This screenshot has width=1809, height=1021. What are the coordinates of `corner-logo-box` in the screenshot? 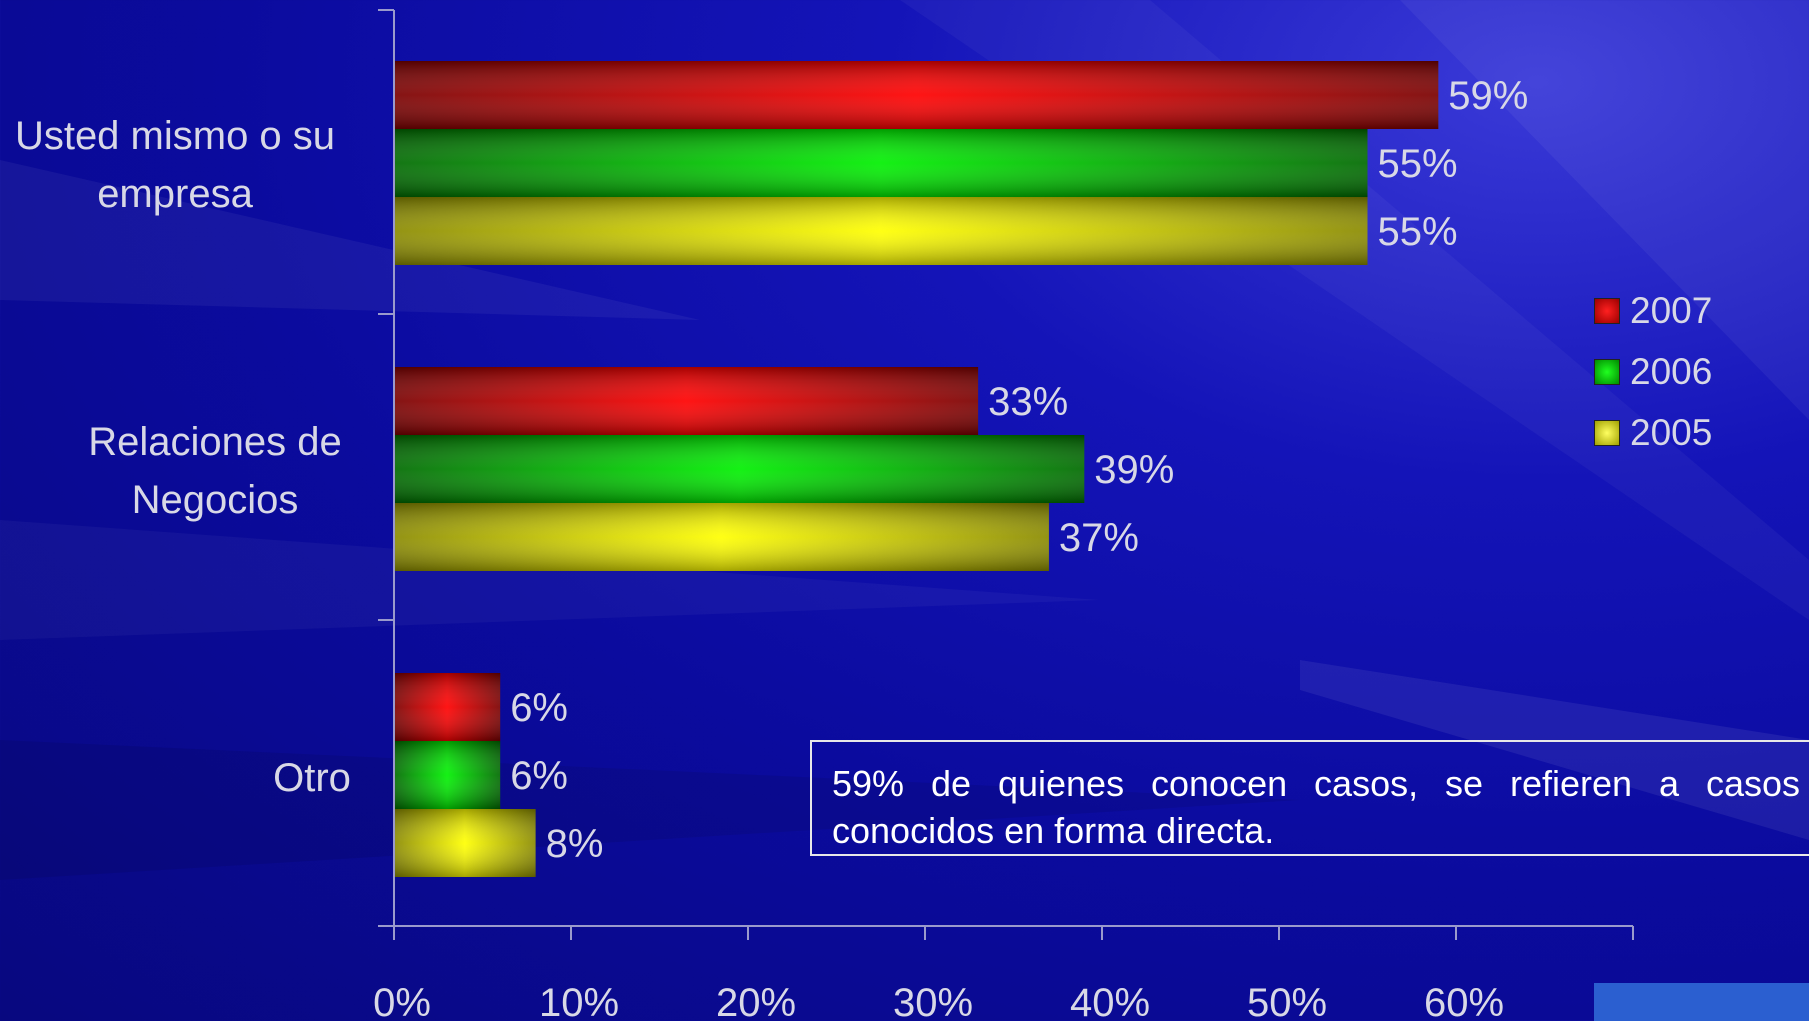 It's located at (1701, 1002).